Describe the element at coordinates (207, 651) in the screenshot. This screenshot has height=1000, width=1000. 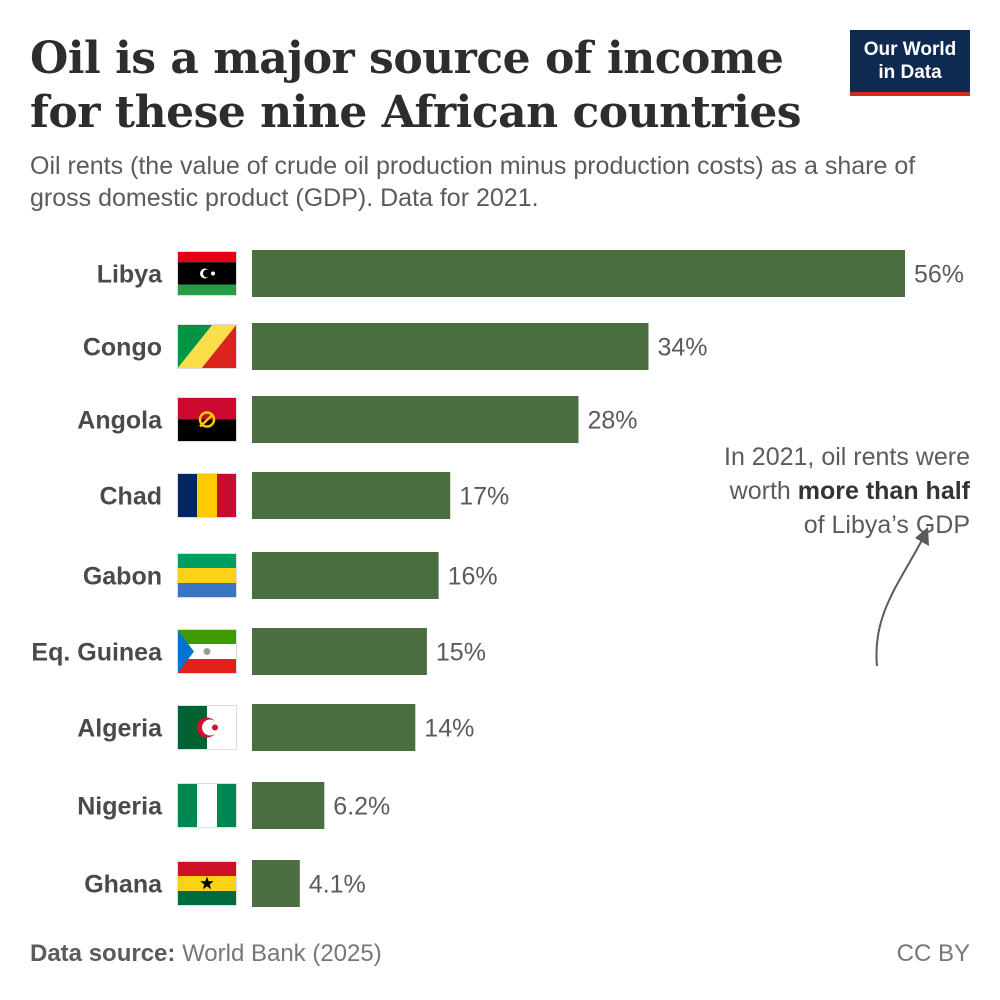
I see `eq-guinea-flag` at that location.